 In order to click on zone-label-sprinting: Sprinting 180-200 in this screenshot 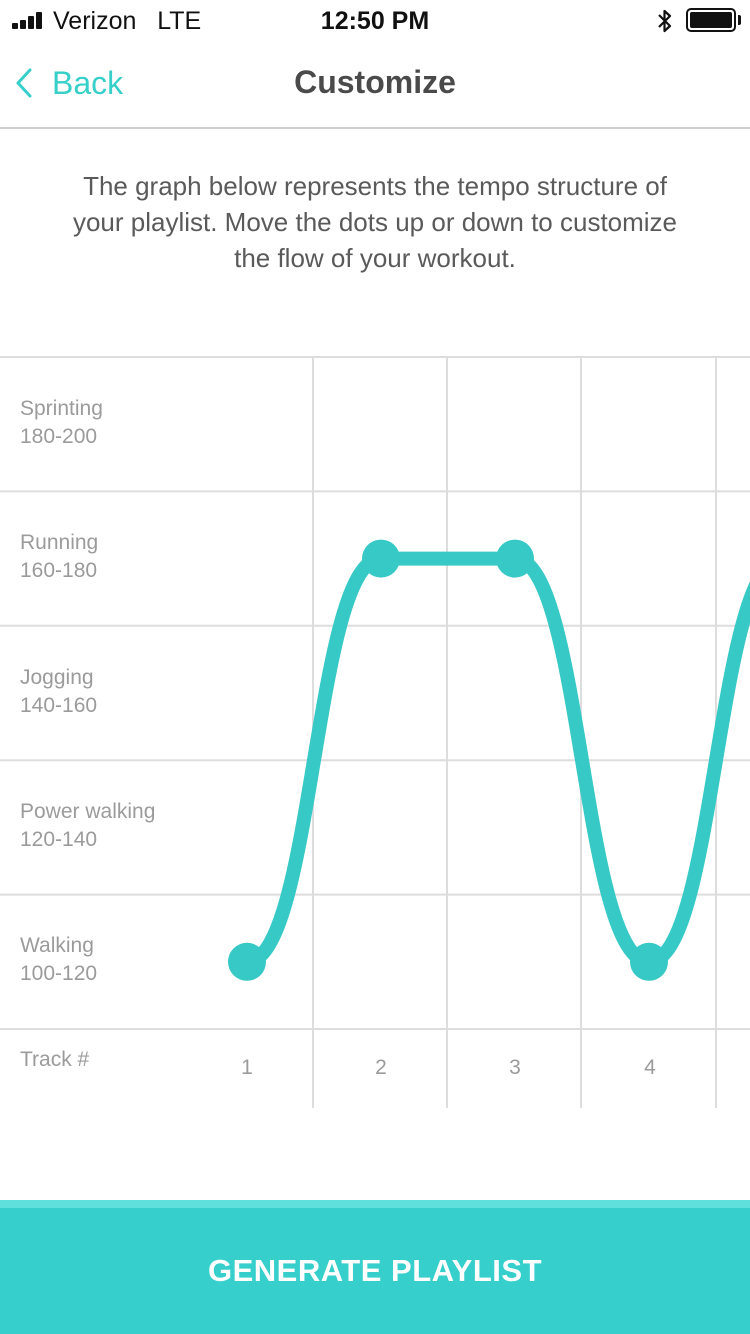, I will do `click(61, 422)`.